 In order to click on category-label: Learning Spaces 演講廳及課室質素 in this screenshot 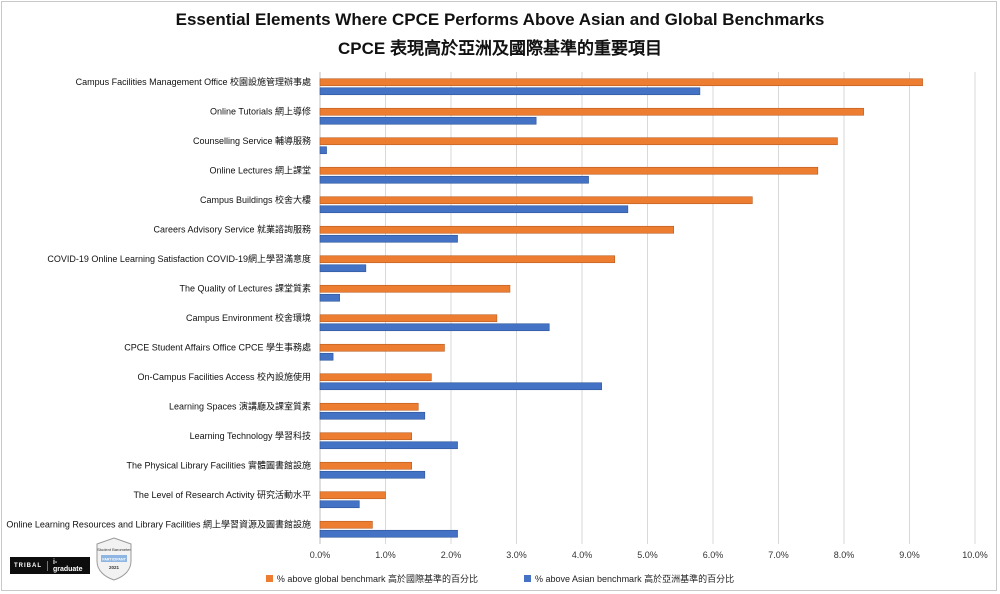, I will do `click(240, 405)`.